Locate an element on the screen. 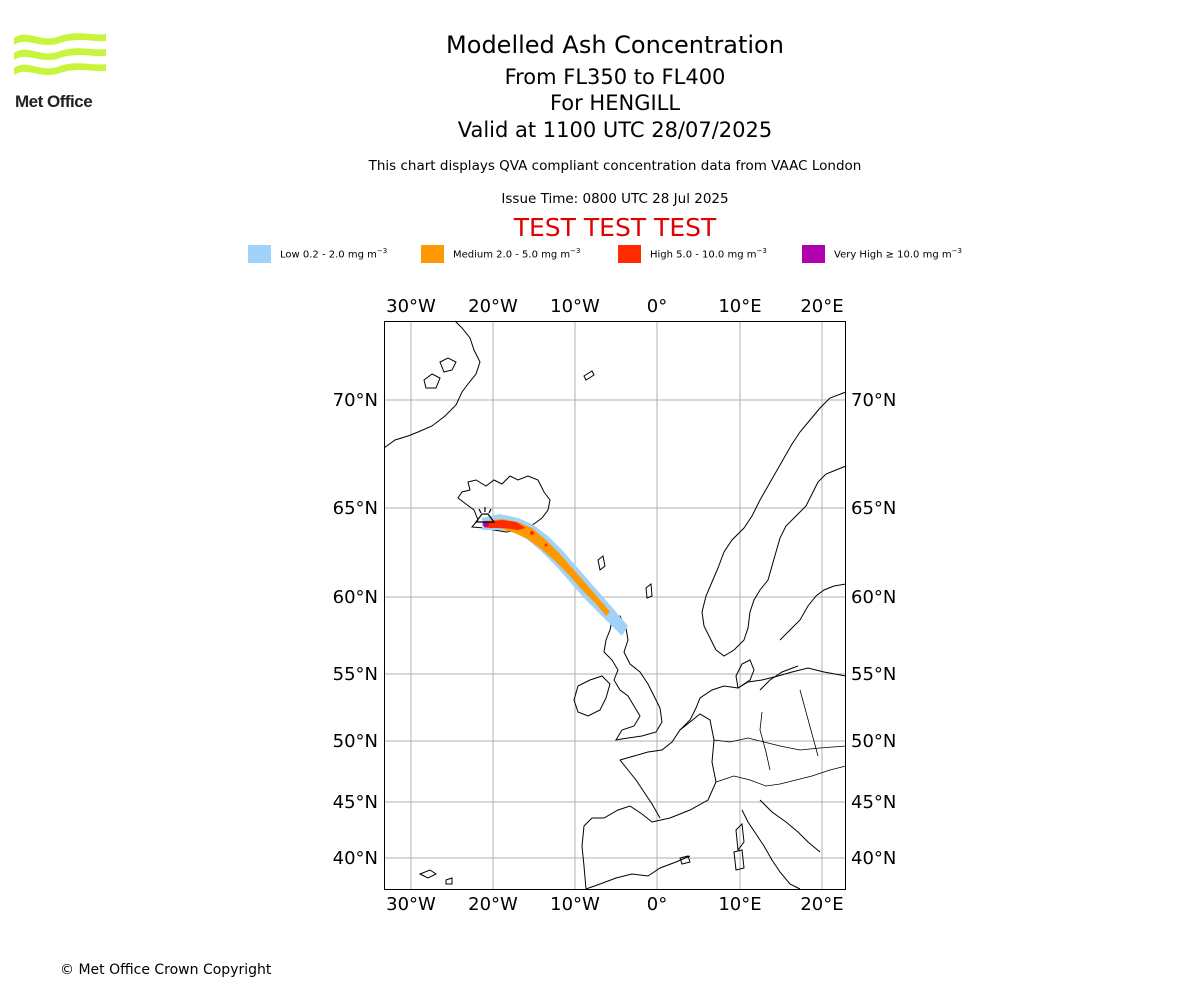 The height and width of the screenshot is (1000, 1200). legend-label-very-high: Very High ≥ 10.0 mg m−3 is located at coordinates (898, 254).